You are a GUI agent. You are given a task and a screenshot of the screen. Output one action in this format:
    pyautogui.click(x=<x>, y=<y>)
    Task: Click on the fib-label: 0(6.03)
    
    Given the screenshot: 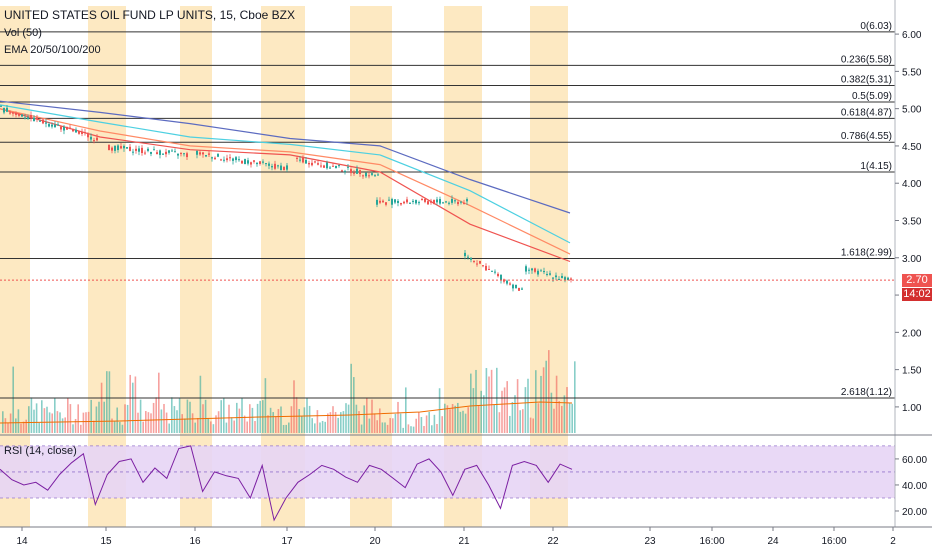 What is the action you would take?
    pyautogui.click(x=876, y=26)
    